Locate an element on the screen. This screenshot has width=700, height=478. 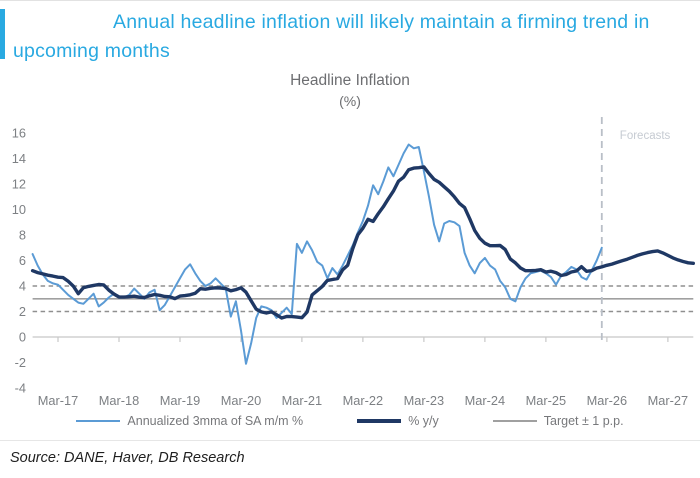
y-axis-label: 10 is located at coordinates (19, 209).